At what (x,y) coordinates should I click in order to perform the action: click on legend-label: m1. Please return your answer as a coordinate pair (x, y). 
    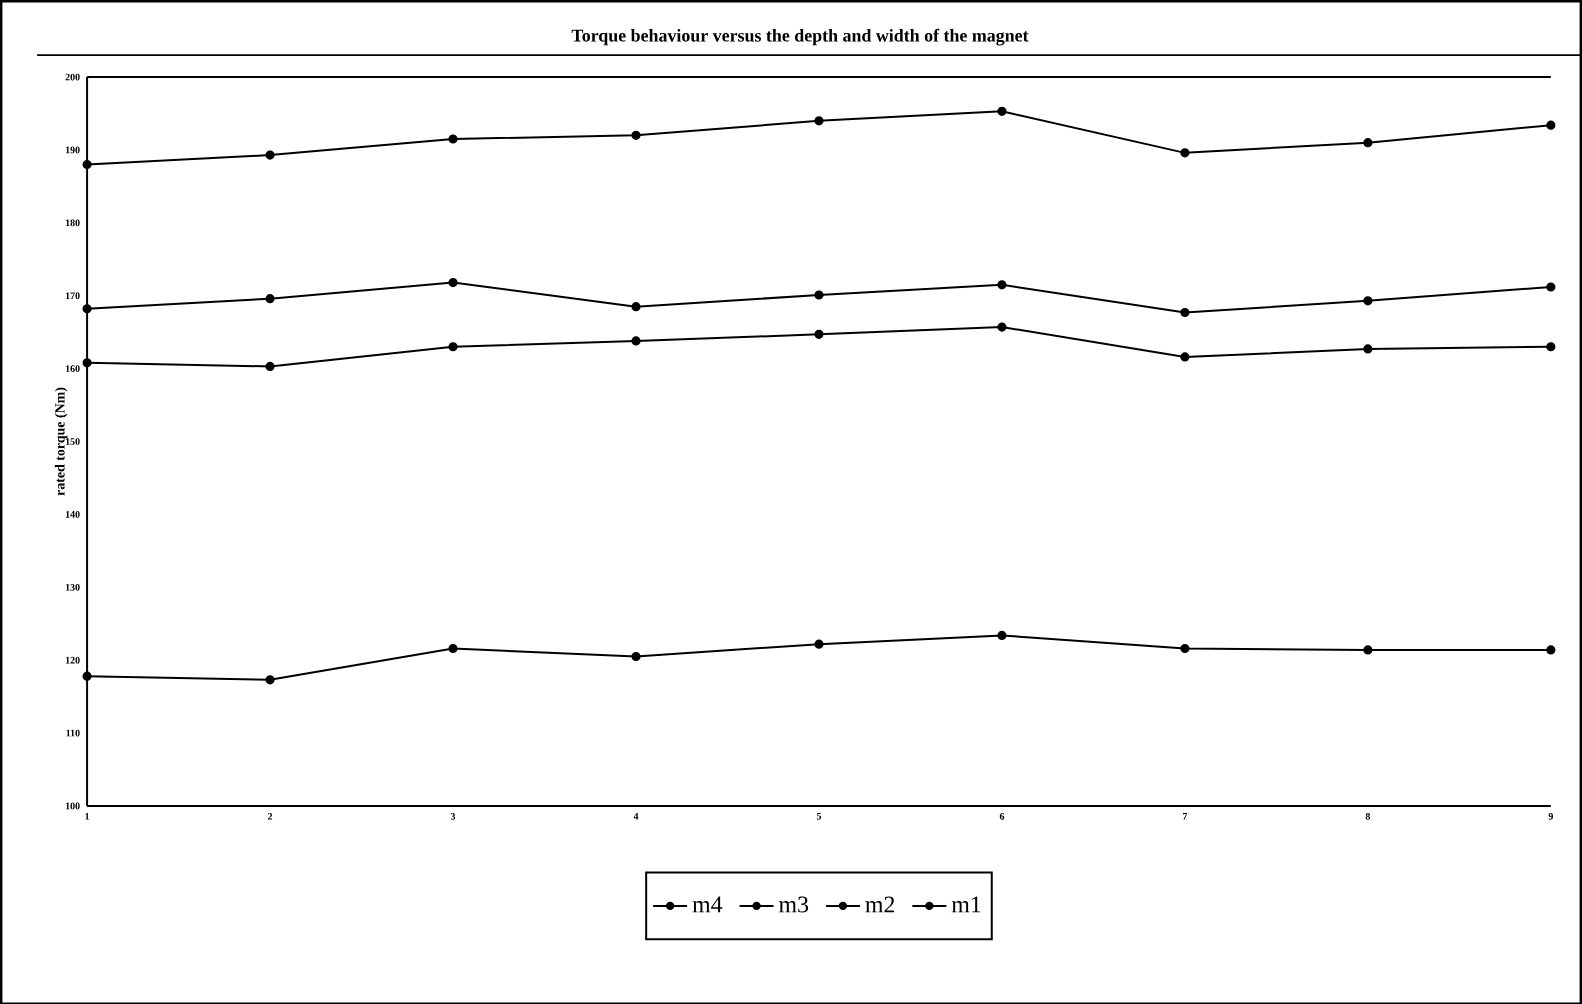
    Looking at the image, I should click on (966, 904).